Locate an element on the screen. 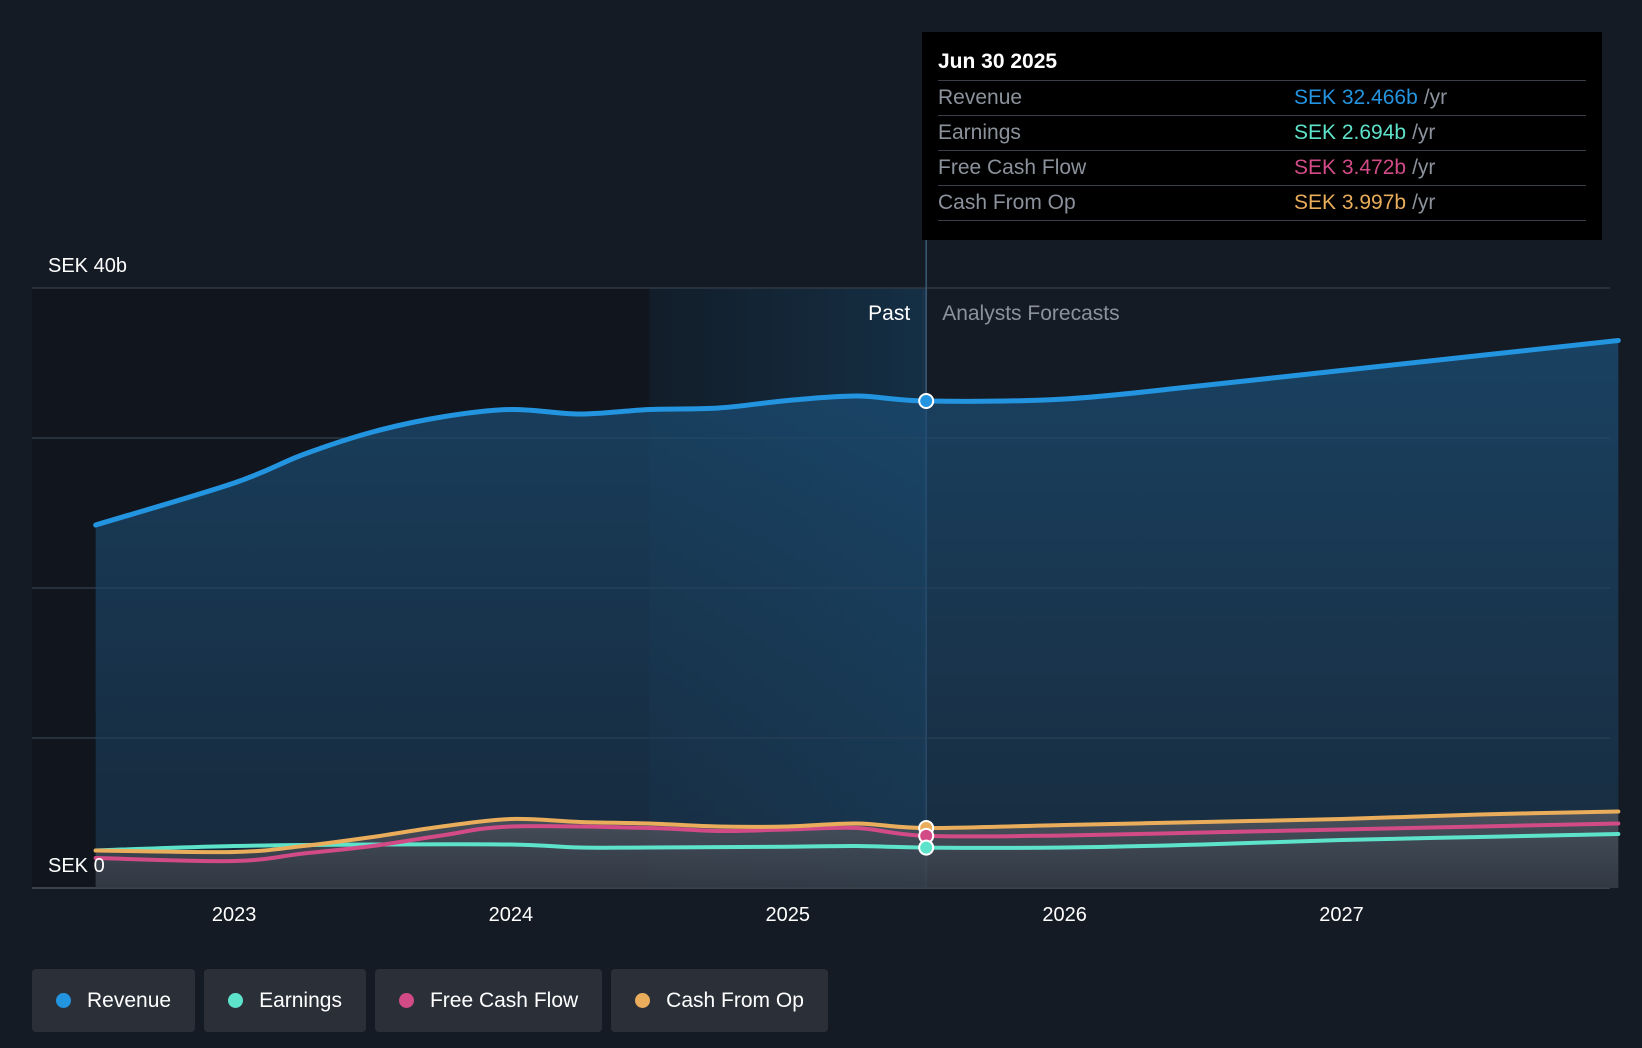 The image size is (1642, 1048). tooltip-date: Jun 30 2025 is located at coordinates (1262, 63).